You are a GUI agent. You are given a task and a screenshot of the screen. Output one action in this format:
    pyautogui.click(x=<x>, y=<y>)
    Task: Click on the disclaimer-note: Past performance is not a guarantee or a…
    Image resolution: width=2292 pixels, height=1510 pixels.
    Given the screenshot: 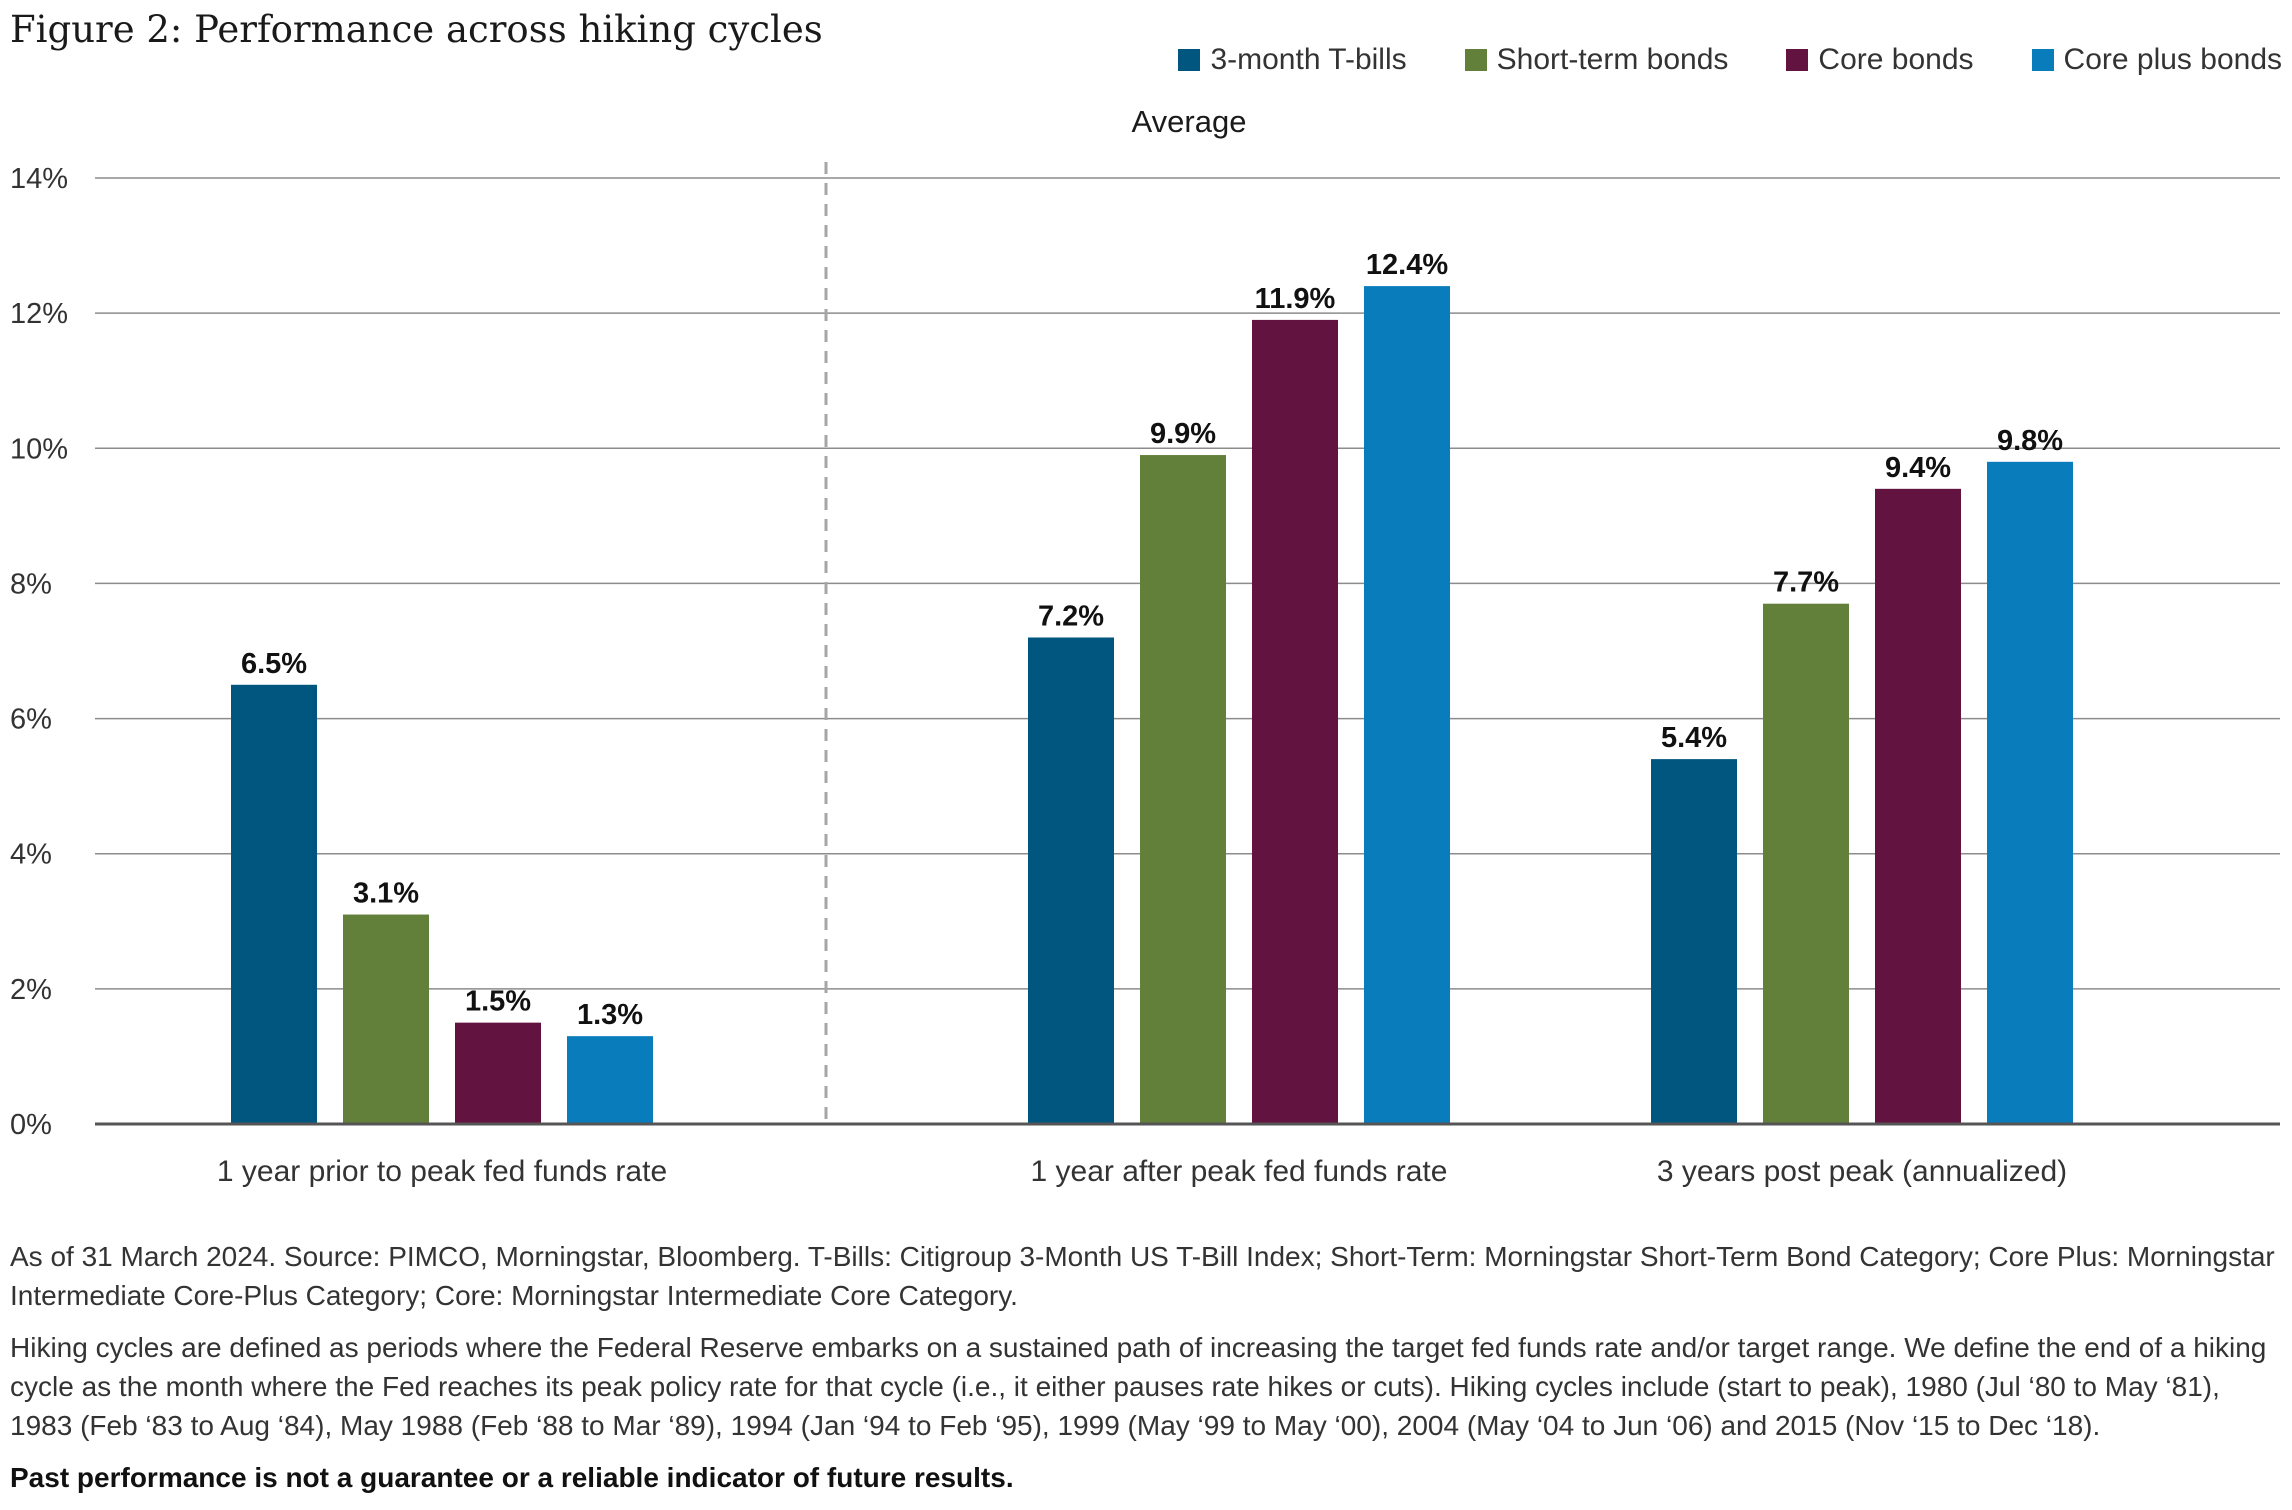 What is the action you would take?
    pyautogui.click(x=512, y=1477)
    